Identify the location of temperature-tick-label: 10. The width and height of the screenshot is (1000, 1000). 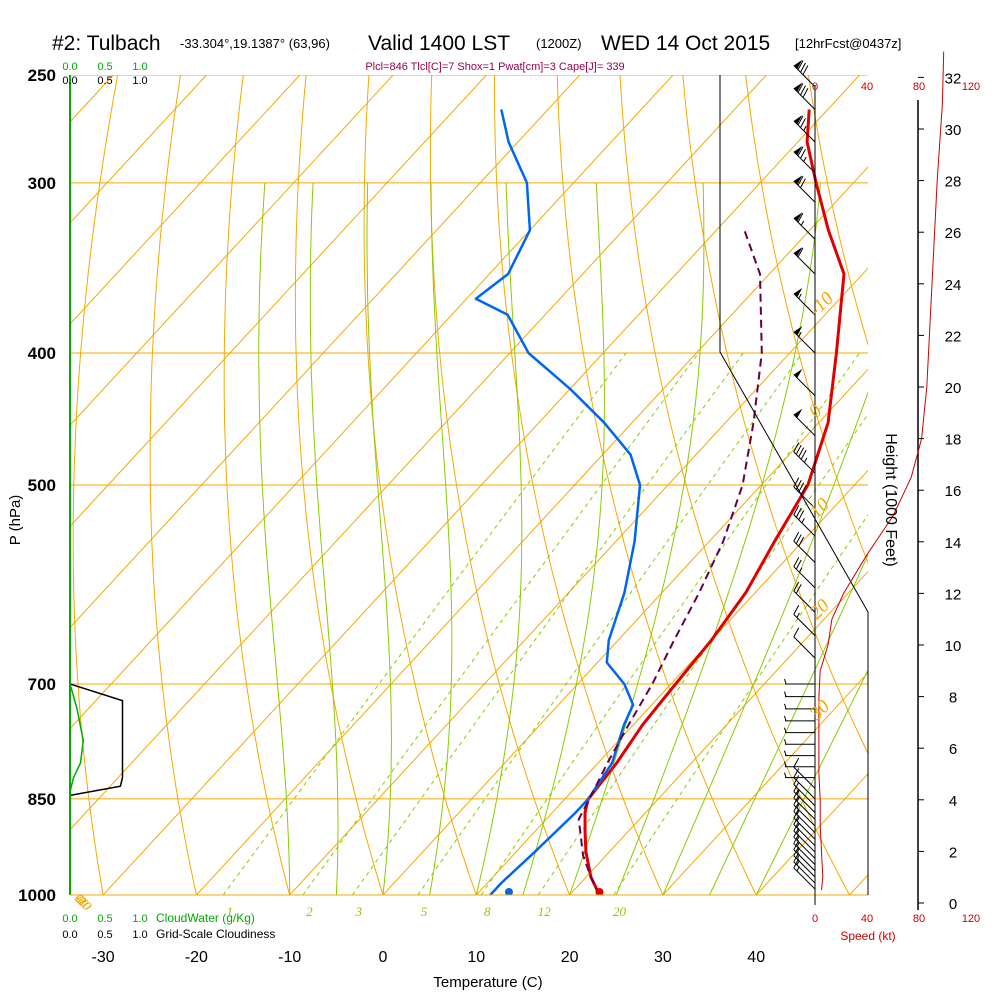
(476, 957).